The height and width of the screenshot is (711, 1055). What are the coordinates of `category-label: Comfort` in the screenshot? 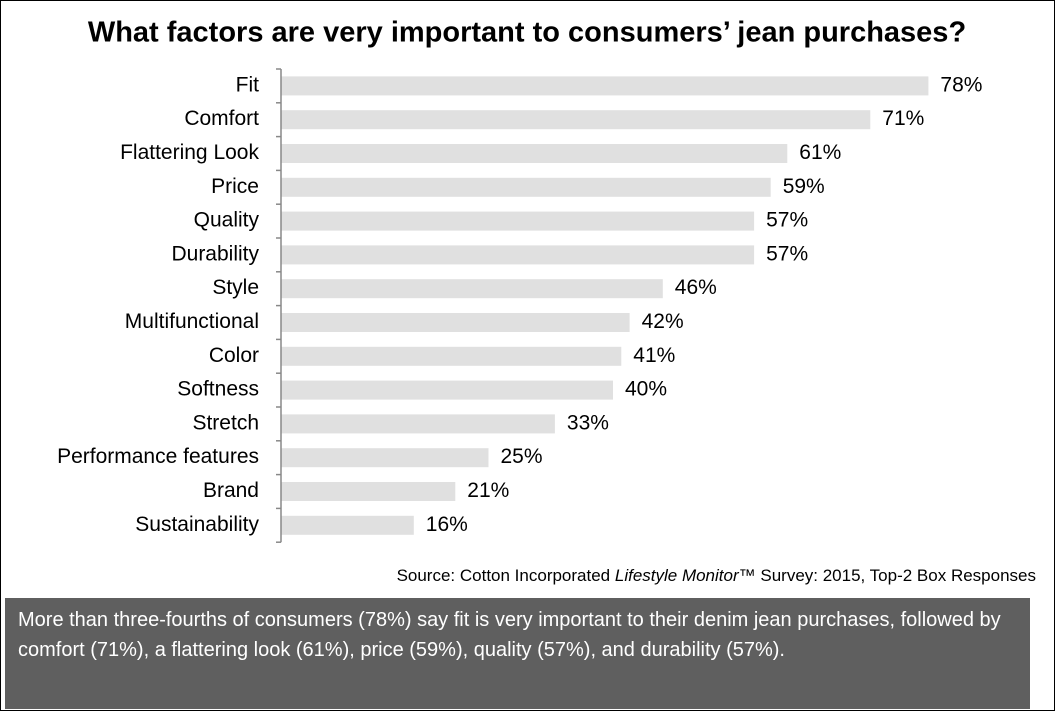 It's located at (221, 118).